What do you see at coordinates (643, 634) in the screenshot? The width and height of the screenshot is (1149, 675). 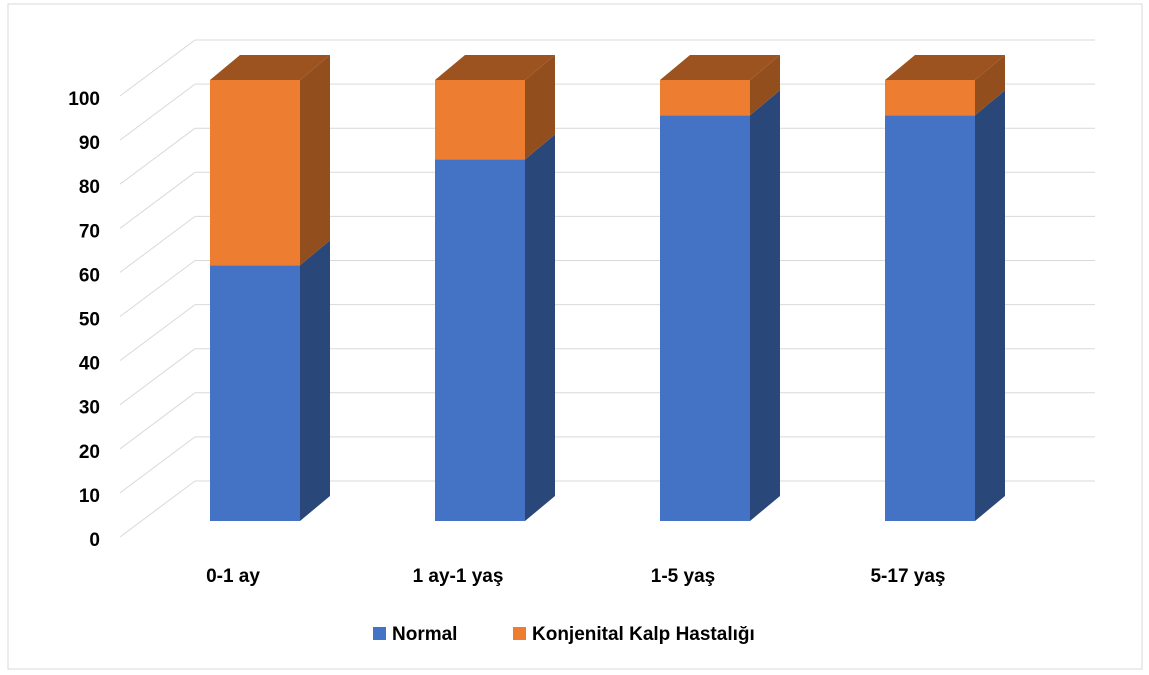 I see `legend-label: Konjenital Kalp Hastalığı` at bounding box center [643, 634].